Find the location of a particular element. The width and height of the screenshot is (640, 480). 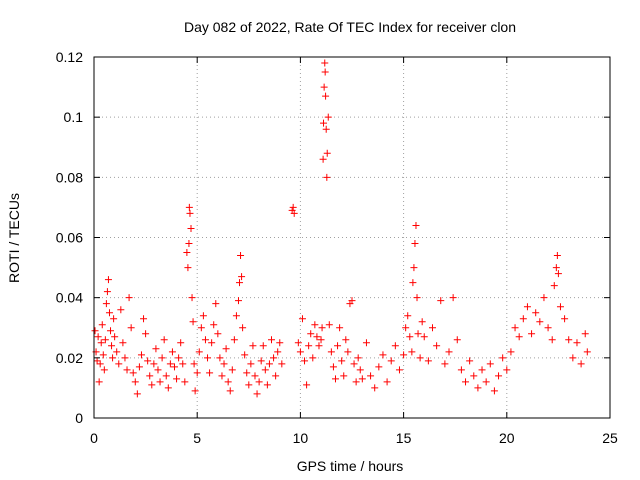

y-tick-label: 0.12 is located at coordinates (69, 57).